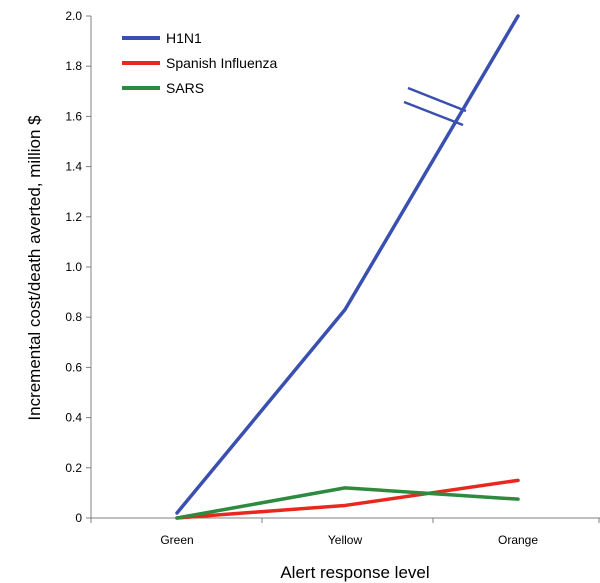  Describe the element at coordinates (73, 317) in the screenshot. I see `y-tick-label: 0.8` at that location.